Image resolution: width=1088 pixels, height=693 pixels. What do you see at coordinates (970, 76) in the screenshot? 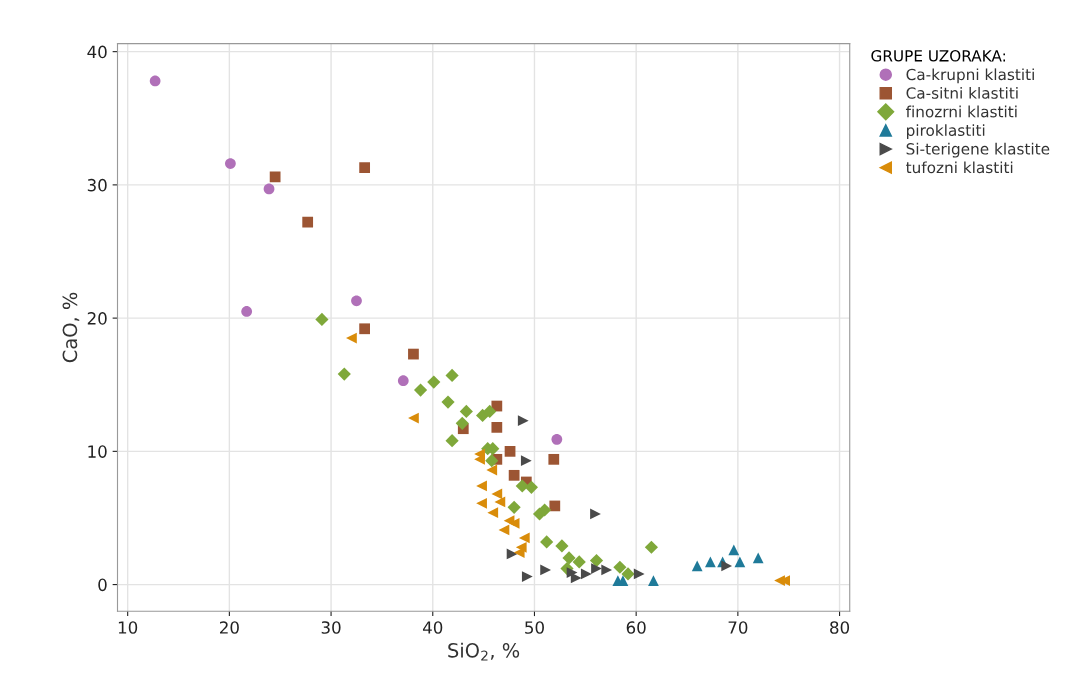
I see `legend-label: Ca-krupni klastiti` at bounding box center [970, 76].